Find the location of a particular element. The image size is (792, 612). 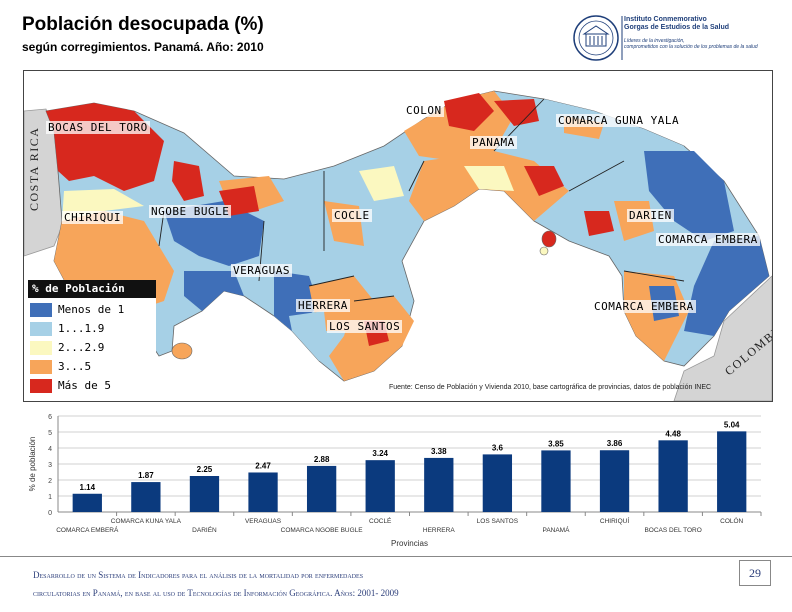

label-comarca-embera-2: COMARCA EMBERA is located at coordinates (644, 306).